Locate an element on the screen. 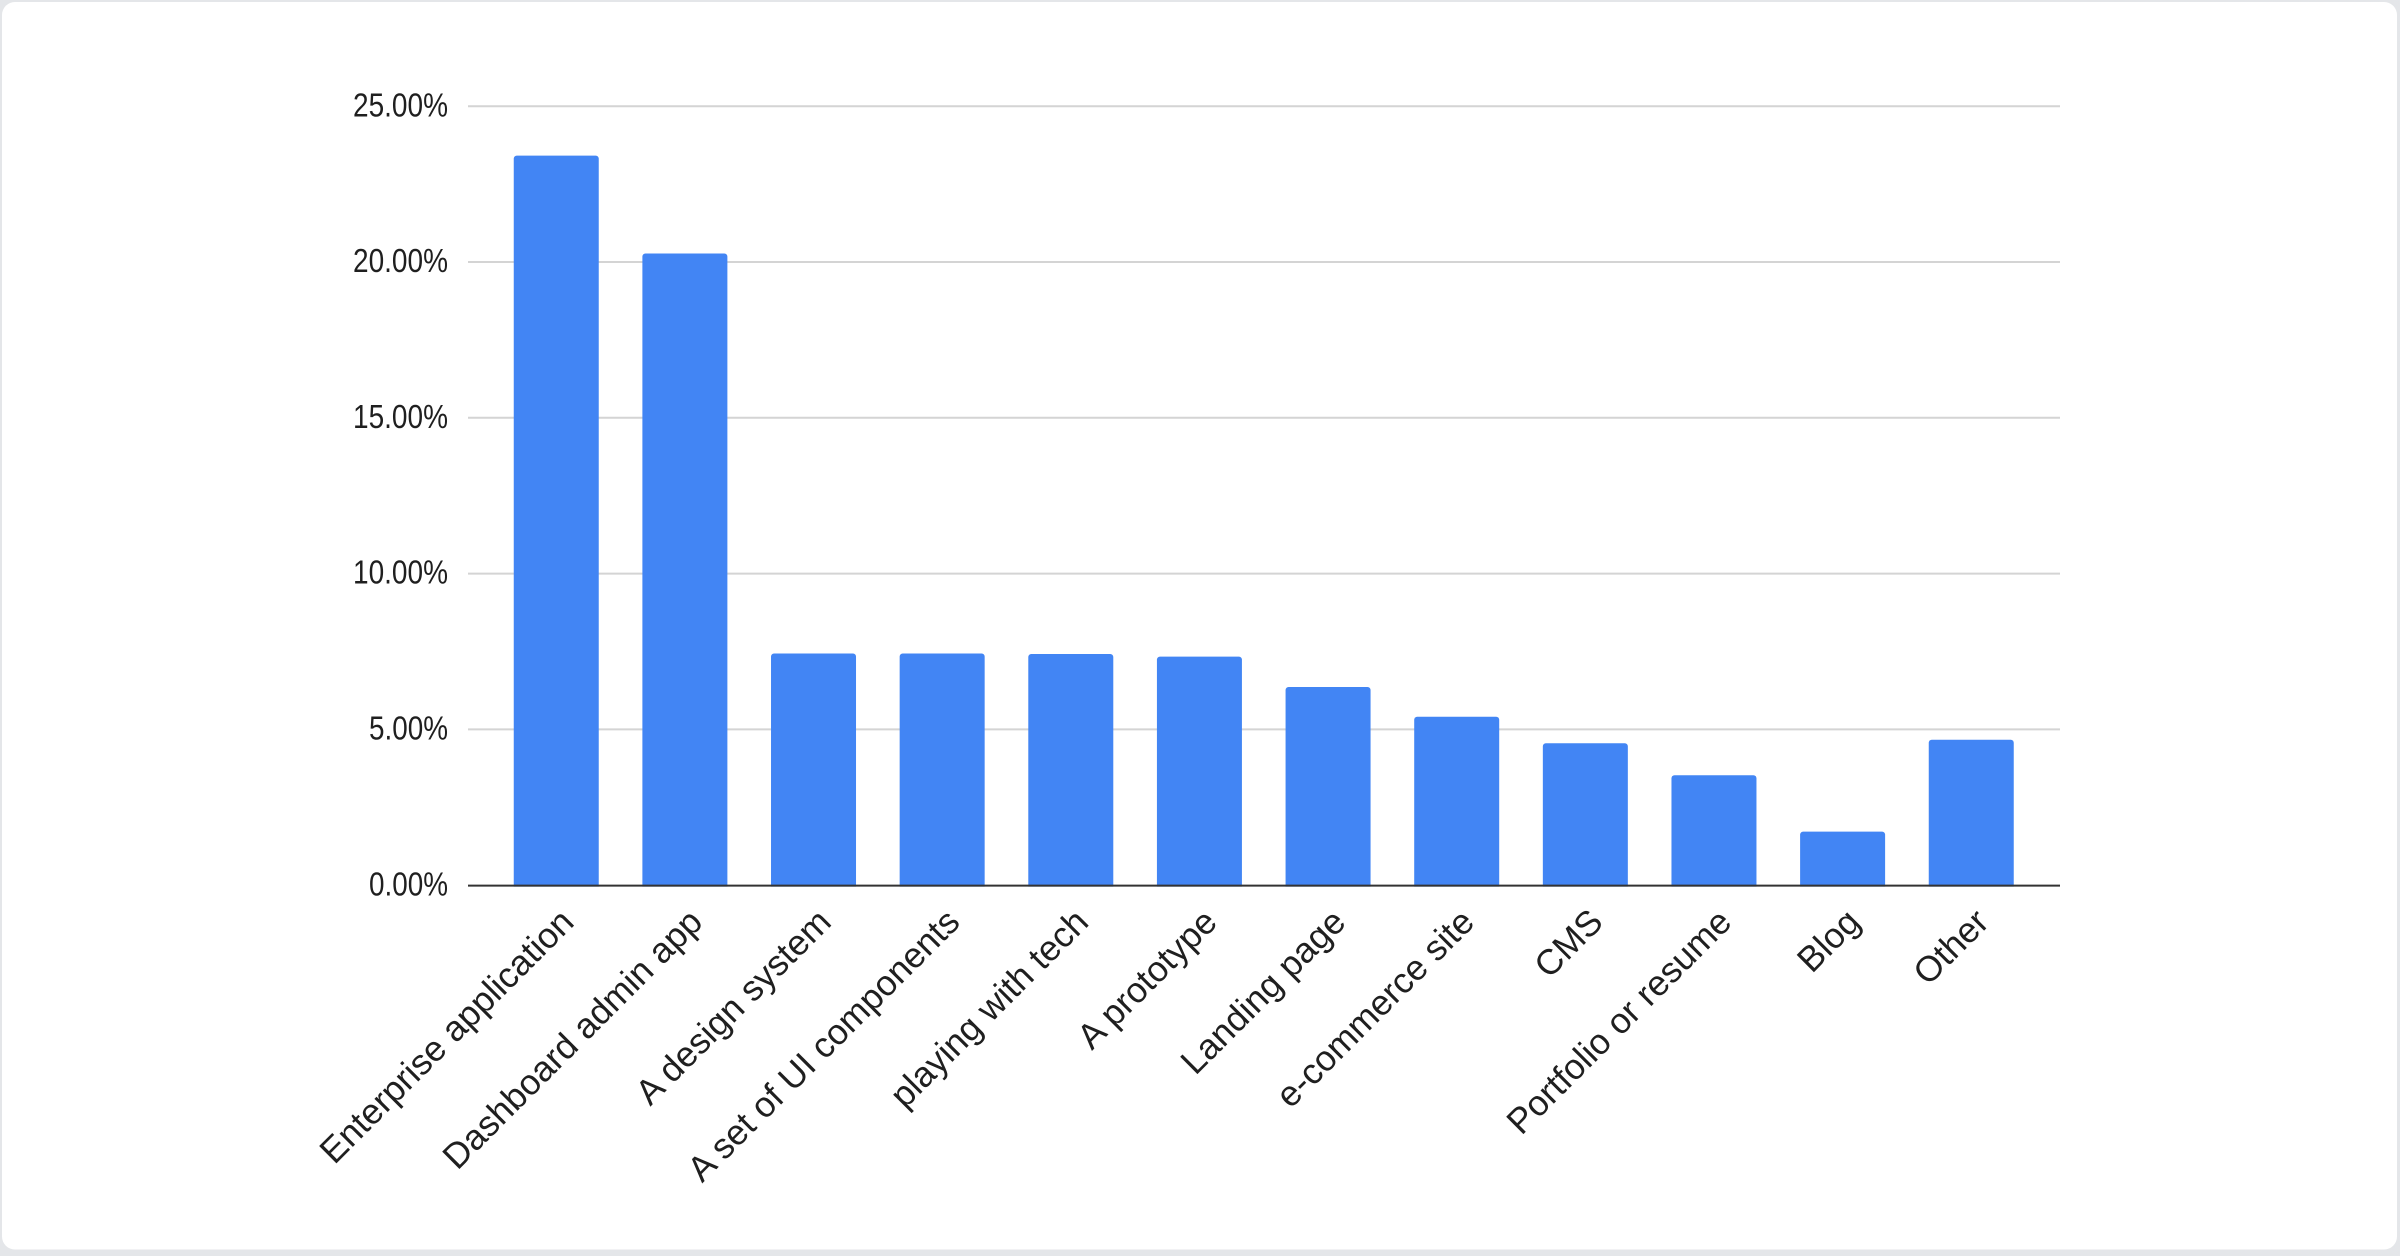  svg-text: 20.00% is located at coordinates (400, 261).